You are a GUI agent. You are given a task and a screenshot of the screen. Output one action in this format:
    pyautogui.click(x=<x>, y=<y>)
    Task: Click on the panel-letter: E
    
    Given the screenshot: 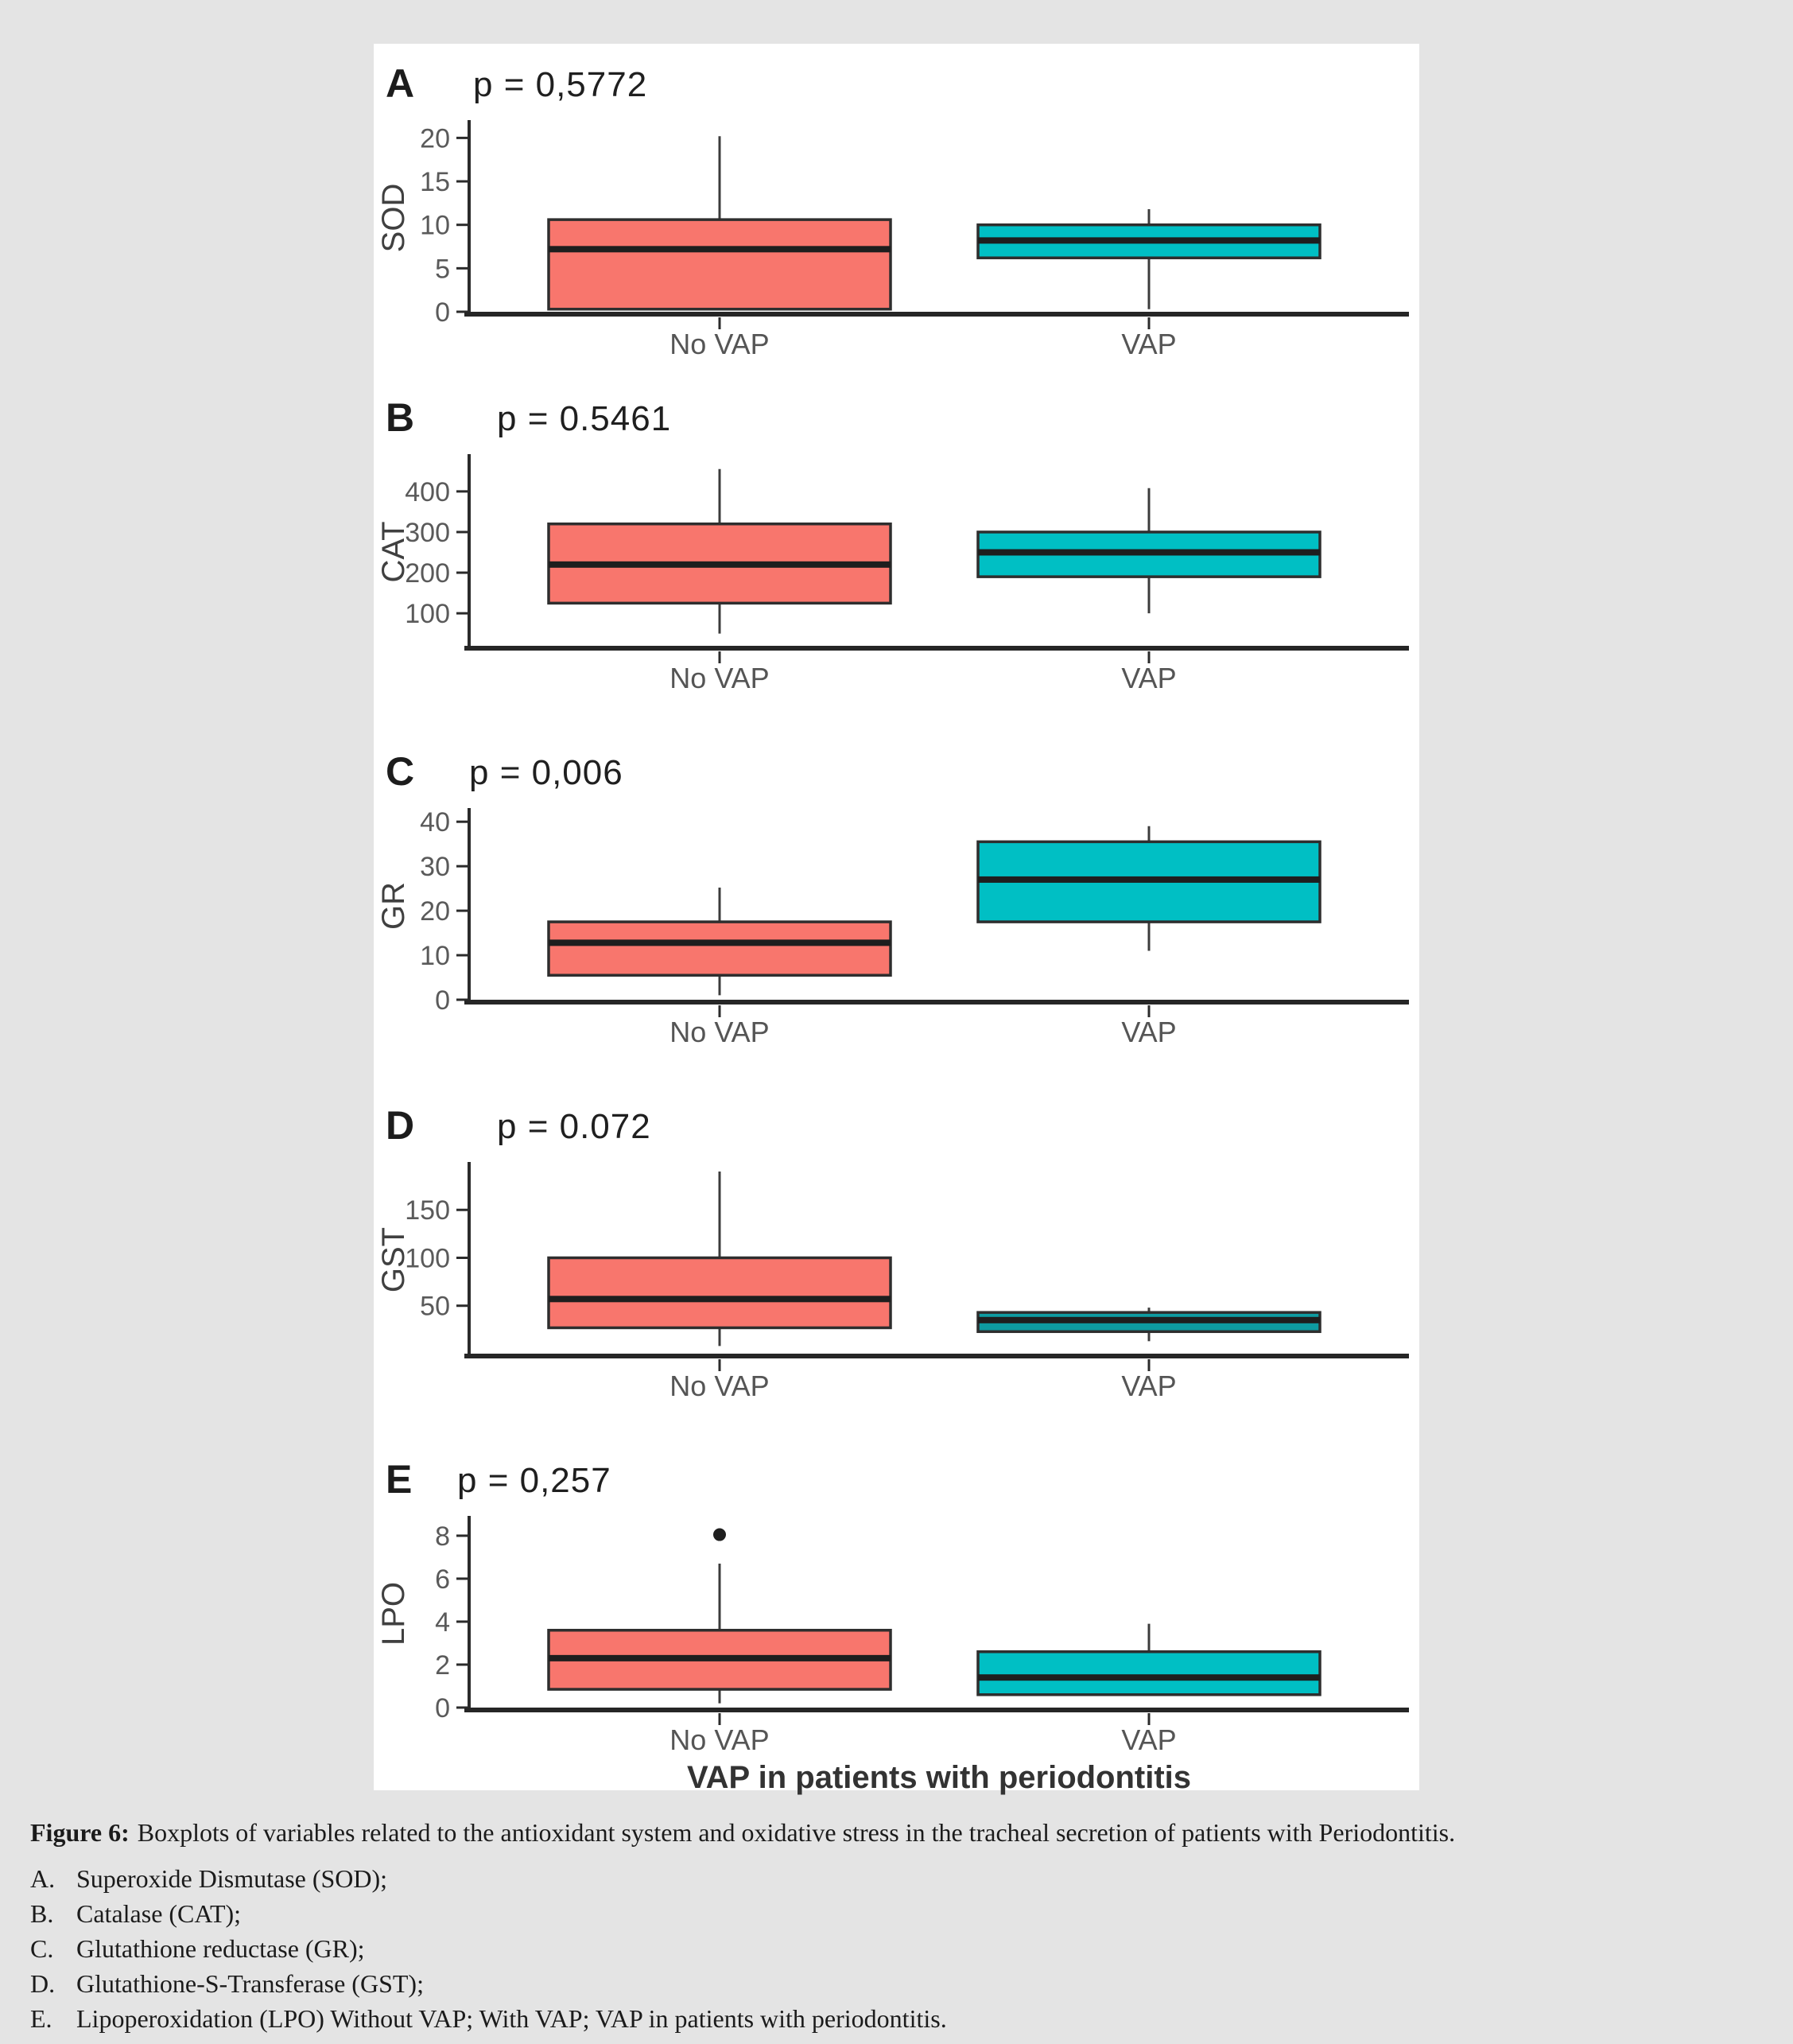 What is the action you would take?
    pyautogui.click(x=400, y=1479)
    